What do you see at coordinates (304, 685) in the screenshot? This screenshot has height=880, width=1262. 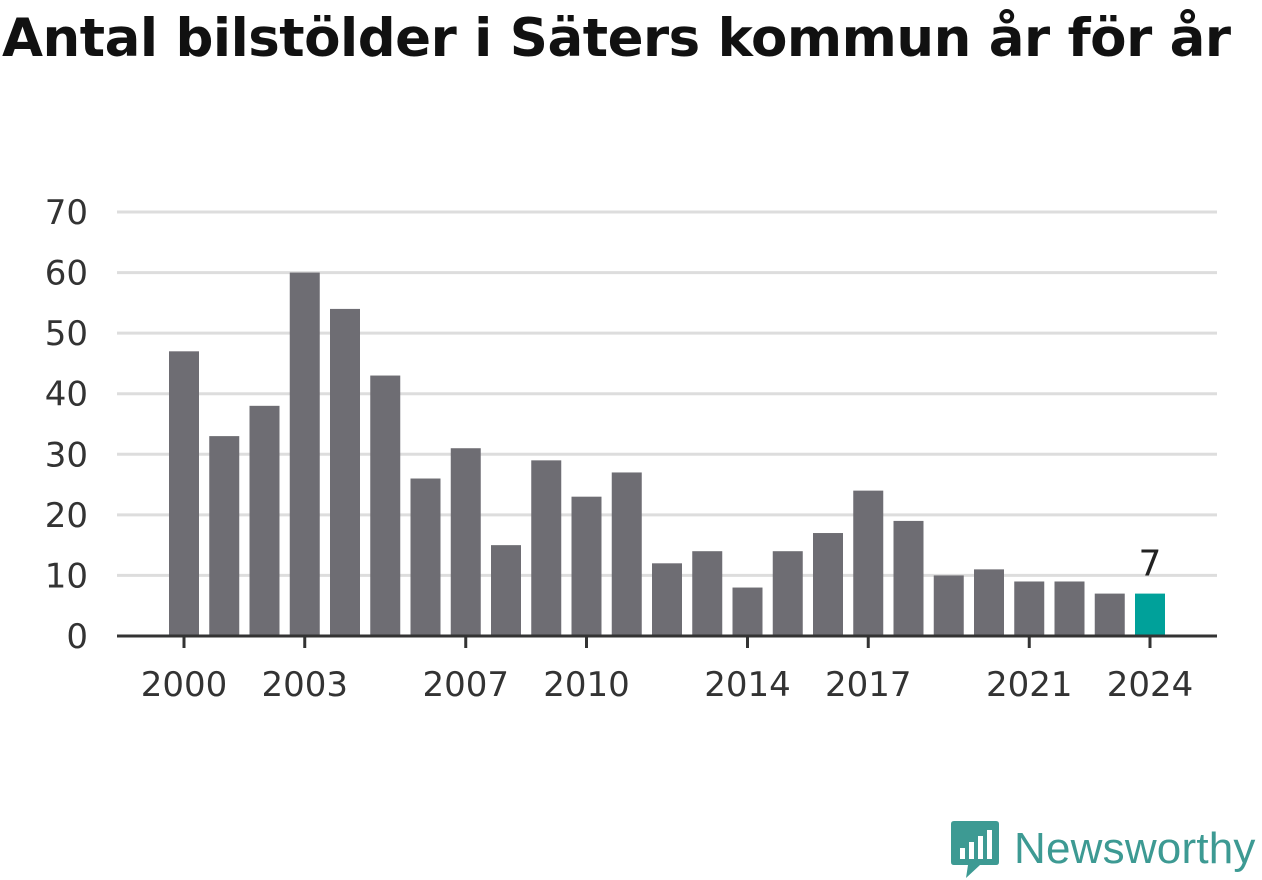 I see `x-tick-label: 2003` at bounding box center [304, 685].